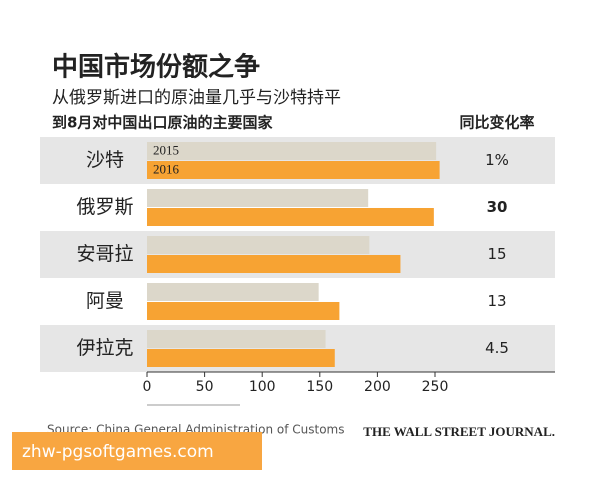 The image size is (600, 480). I want to click on x-tick-label: 0, so click(147, 387).